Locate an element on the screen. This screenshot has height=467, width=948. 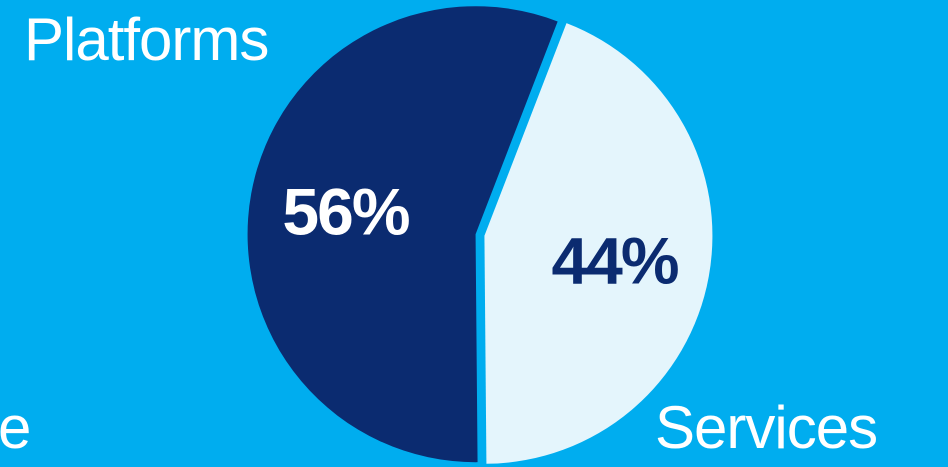
pie-value-label-platforms: 56% is located at coordinates (345, 212).